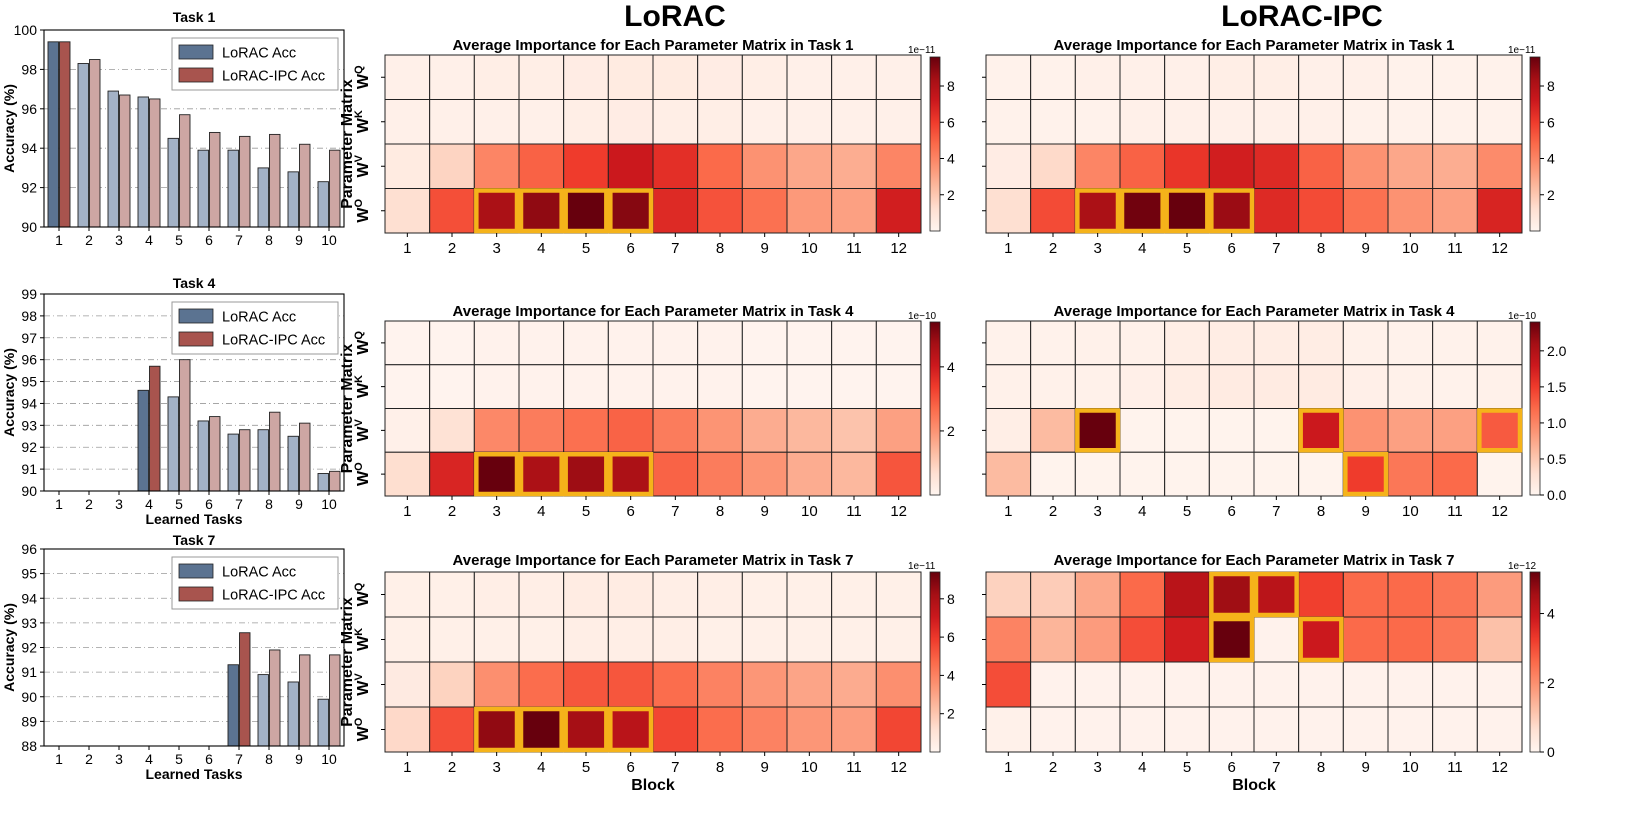  What do you see at coordinates (1522, 50) in the screenshot?
I see `colorbar-scale-label: 1e−11` at bounding box center [1522, 50].